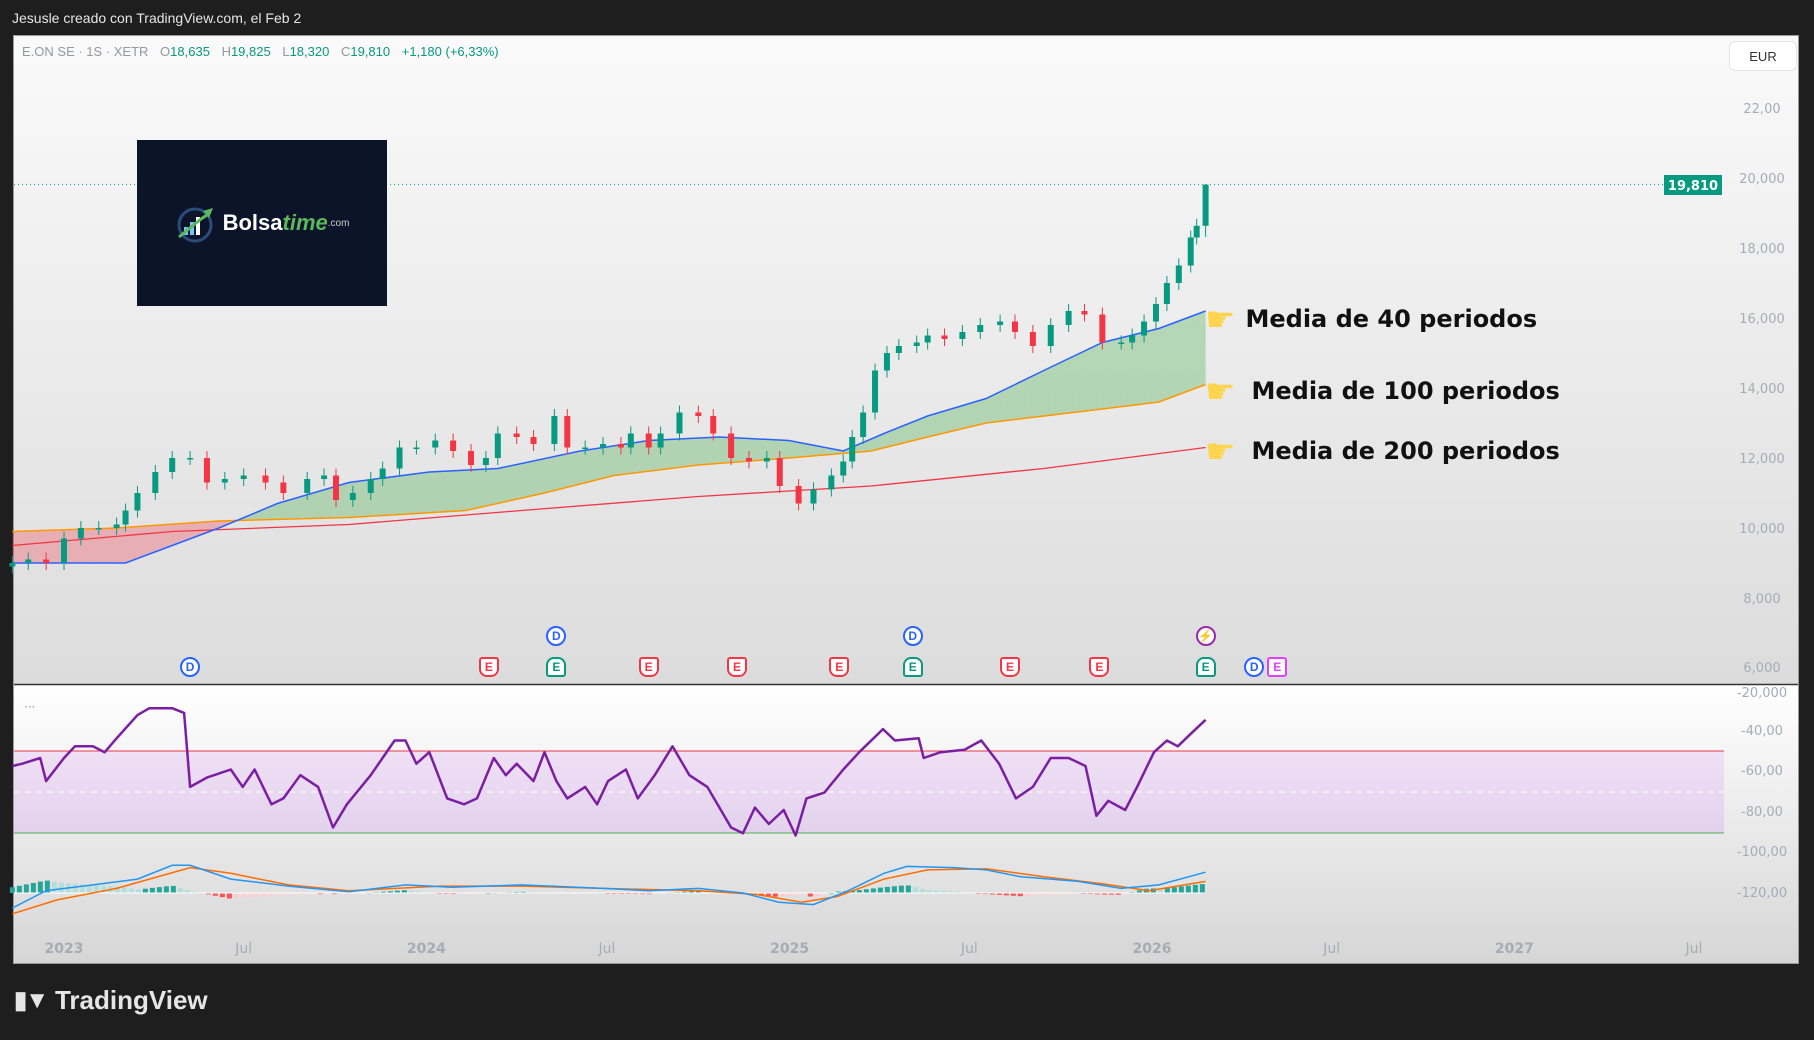  What do you see at coordinates (1220, 392) in the screenshot?
I see `pointing-hand-icon: ☛` at bounding box center [1220, 392].